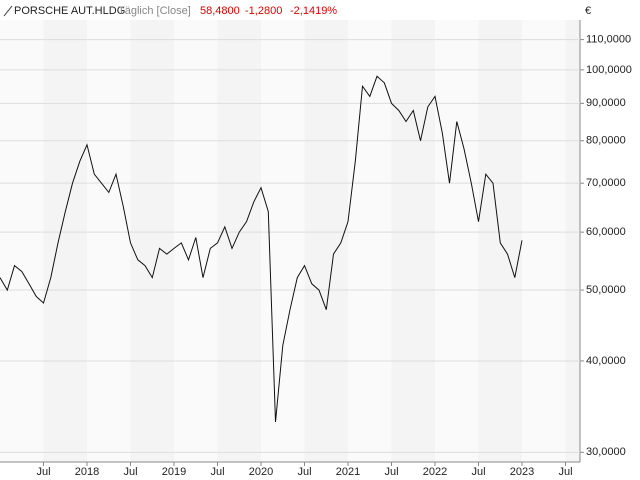 The height and width of the screenshot is (480, 640). What do you see at coordinates (87, 472) in the screenshot?
I see `x-tick-label: 2018` at bounding box center [87, 472].